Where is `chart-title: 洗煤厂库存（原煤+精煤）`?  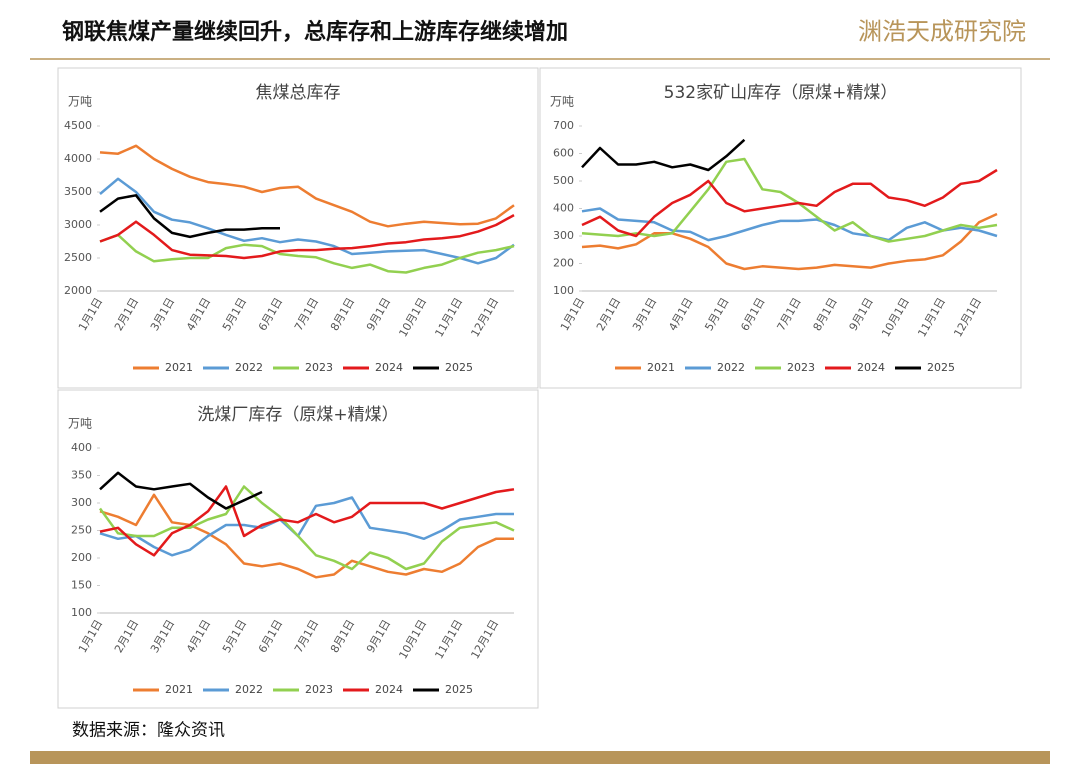 chart-title: 洗煤厂库存（原煤+精煤） is located at coordinates (297, 415).